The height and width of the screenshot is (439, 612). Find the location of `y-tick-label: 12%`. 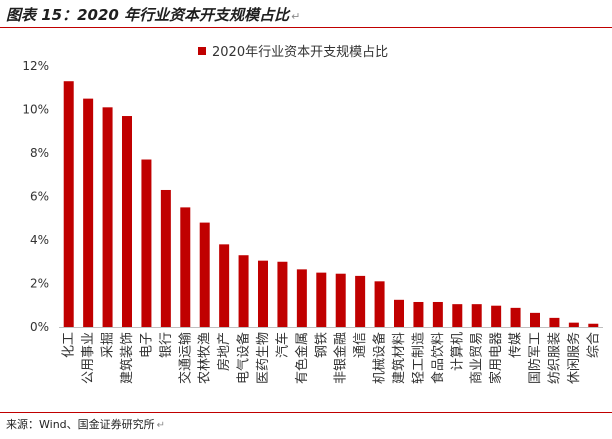

y-tick-label: 12% is located at coordinates (35, 66).